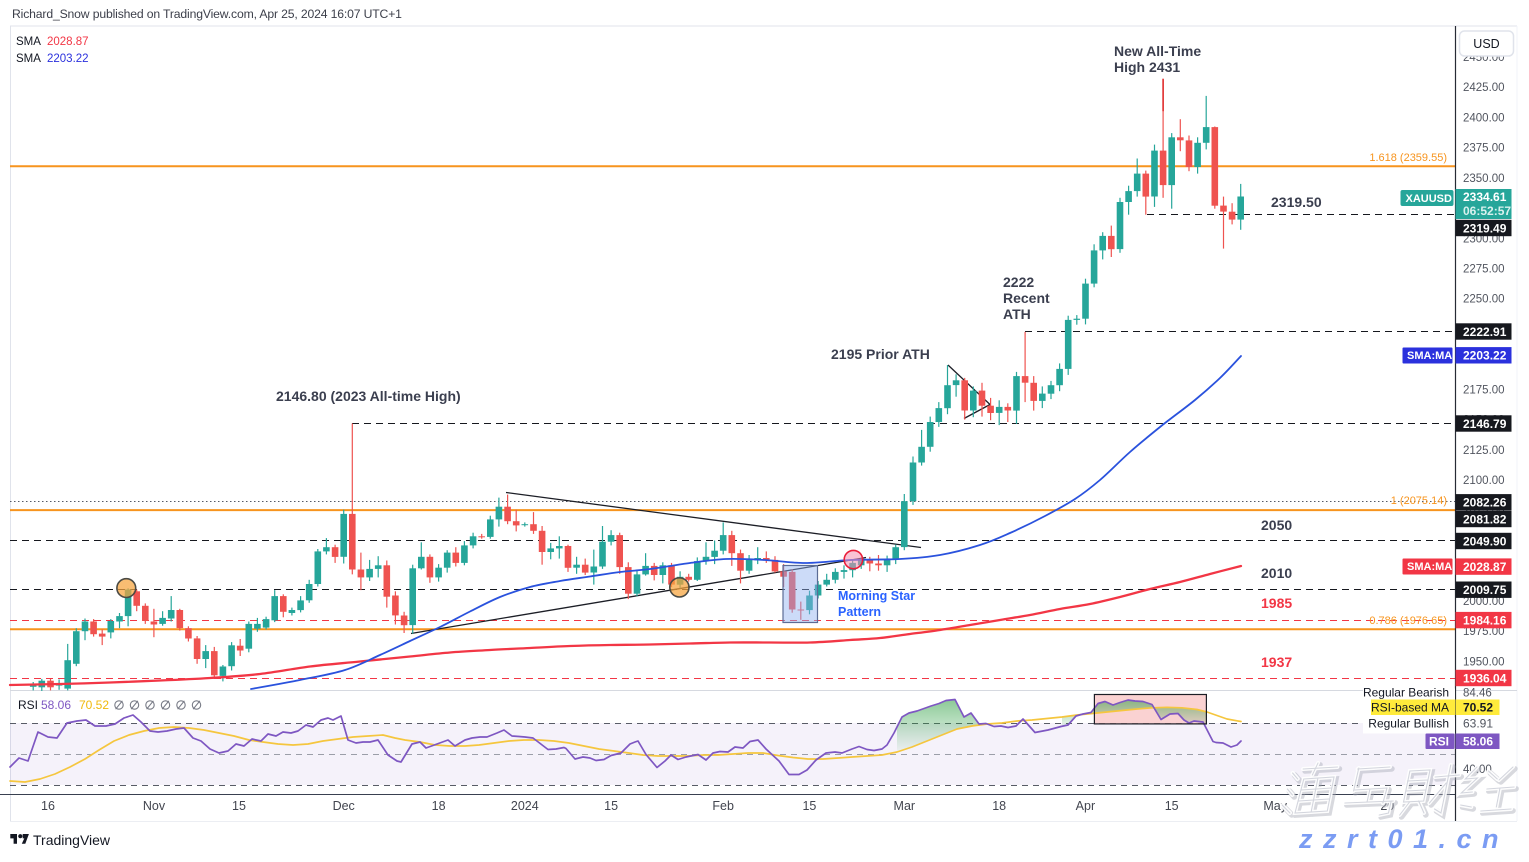  I want to click on svg-text: USD, so click(1486, 44).